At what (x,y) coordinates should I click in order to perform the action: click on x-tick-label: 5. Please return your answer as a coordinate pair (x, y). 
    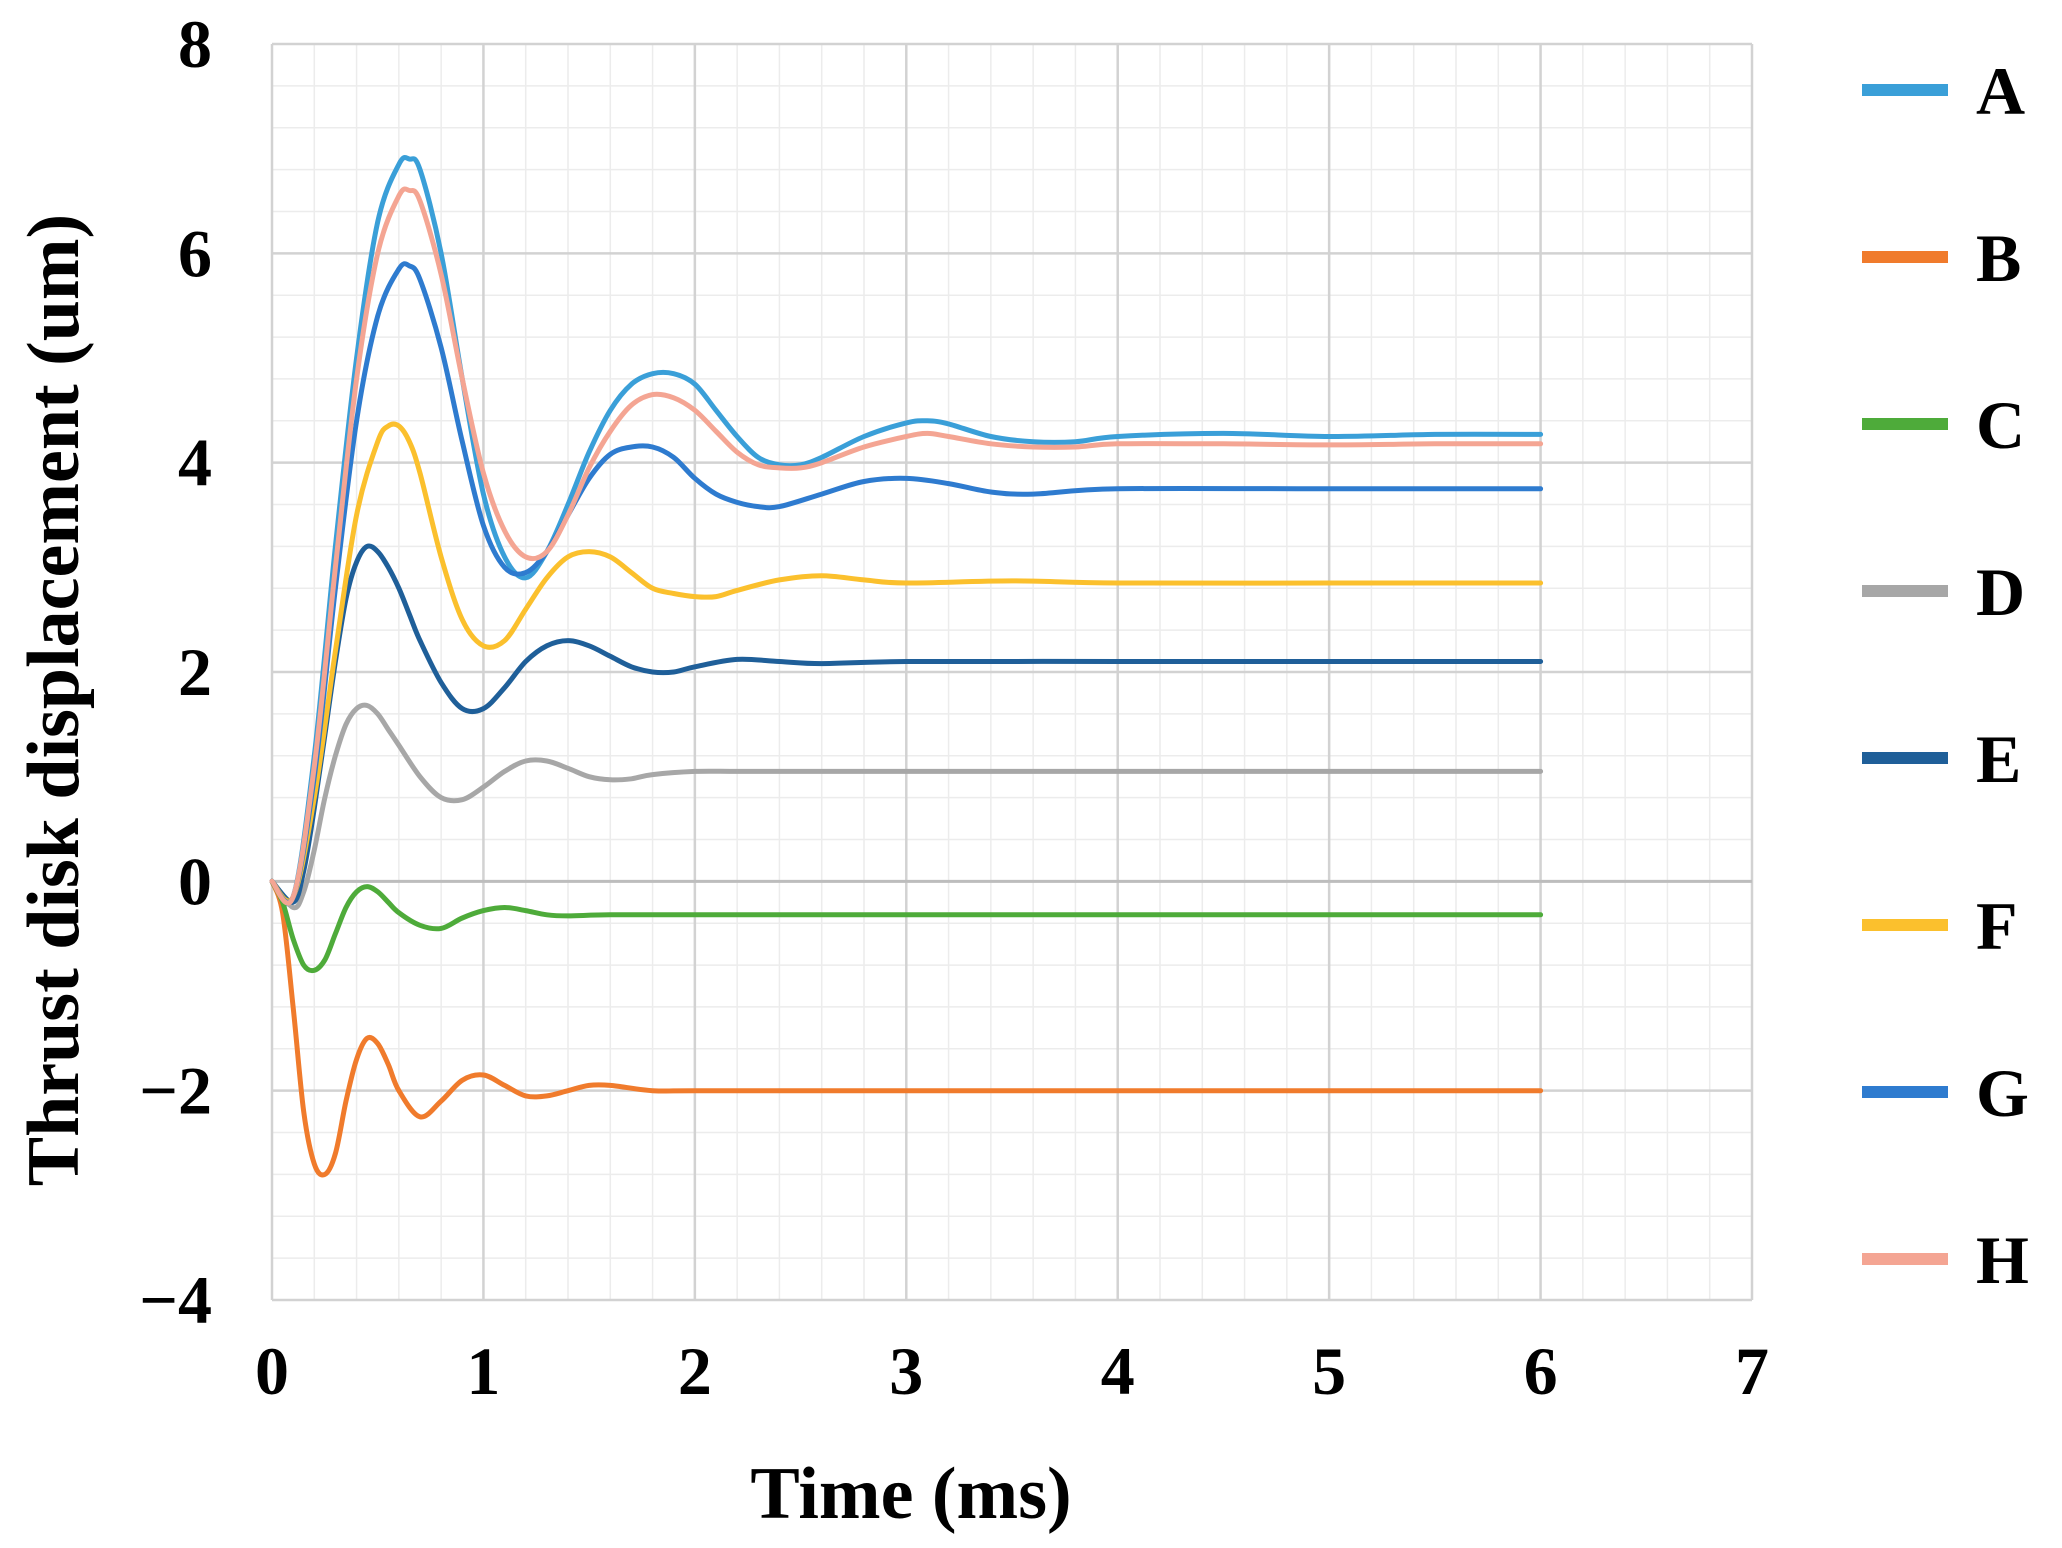
    Looking at the image, I should click on (1329, 1371).